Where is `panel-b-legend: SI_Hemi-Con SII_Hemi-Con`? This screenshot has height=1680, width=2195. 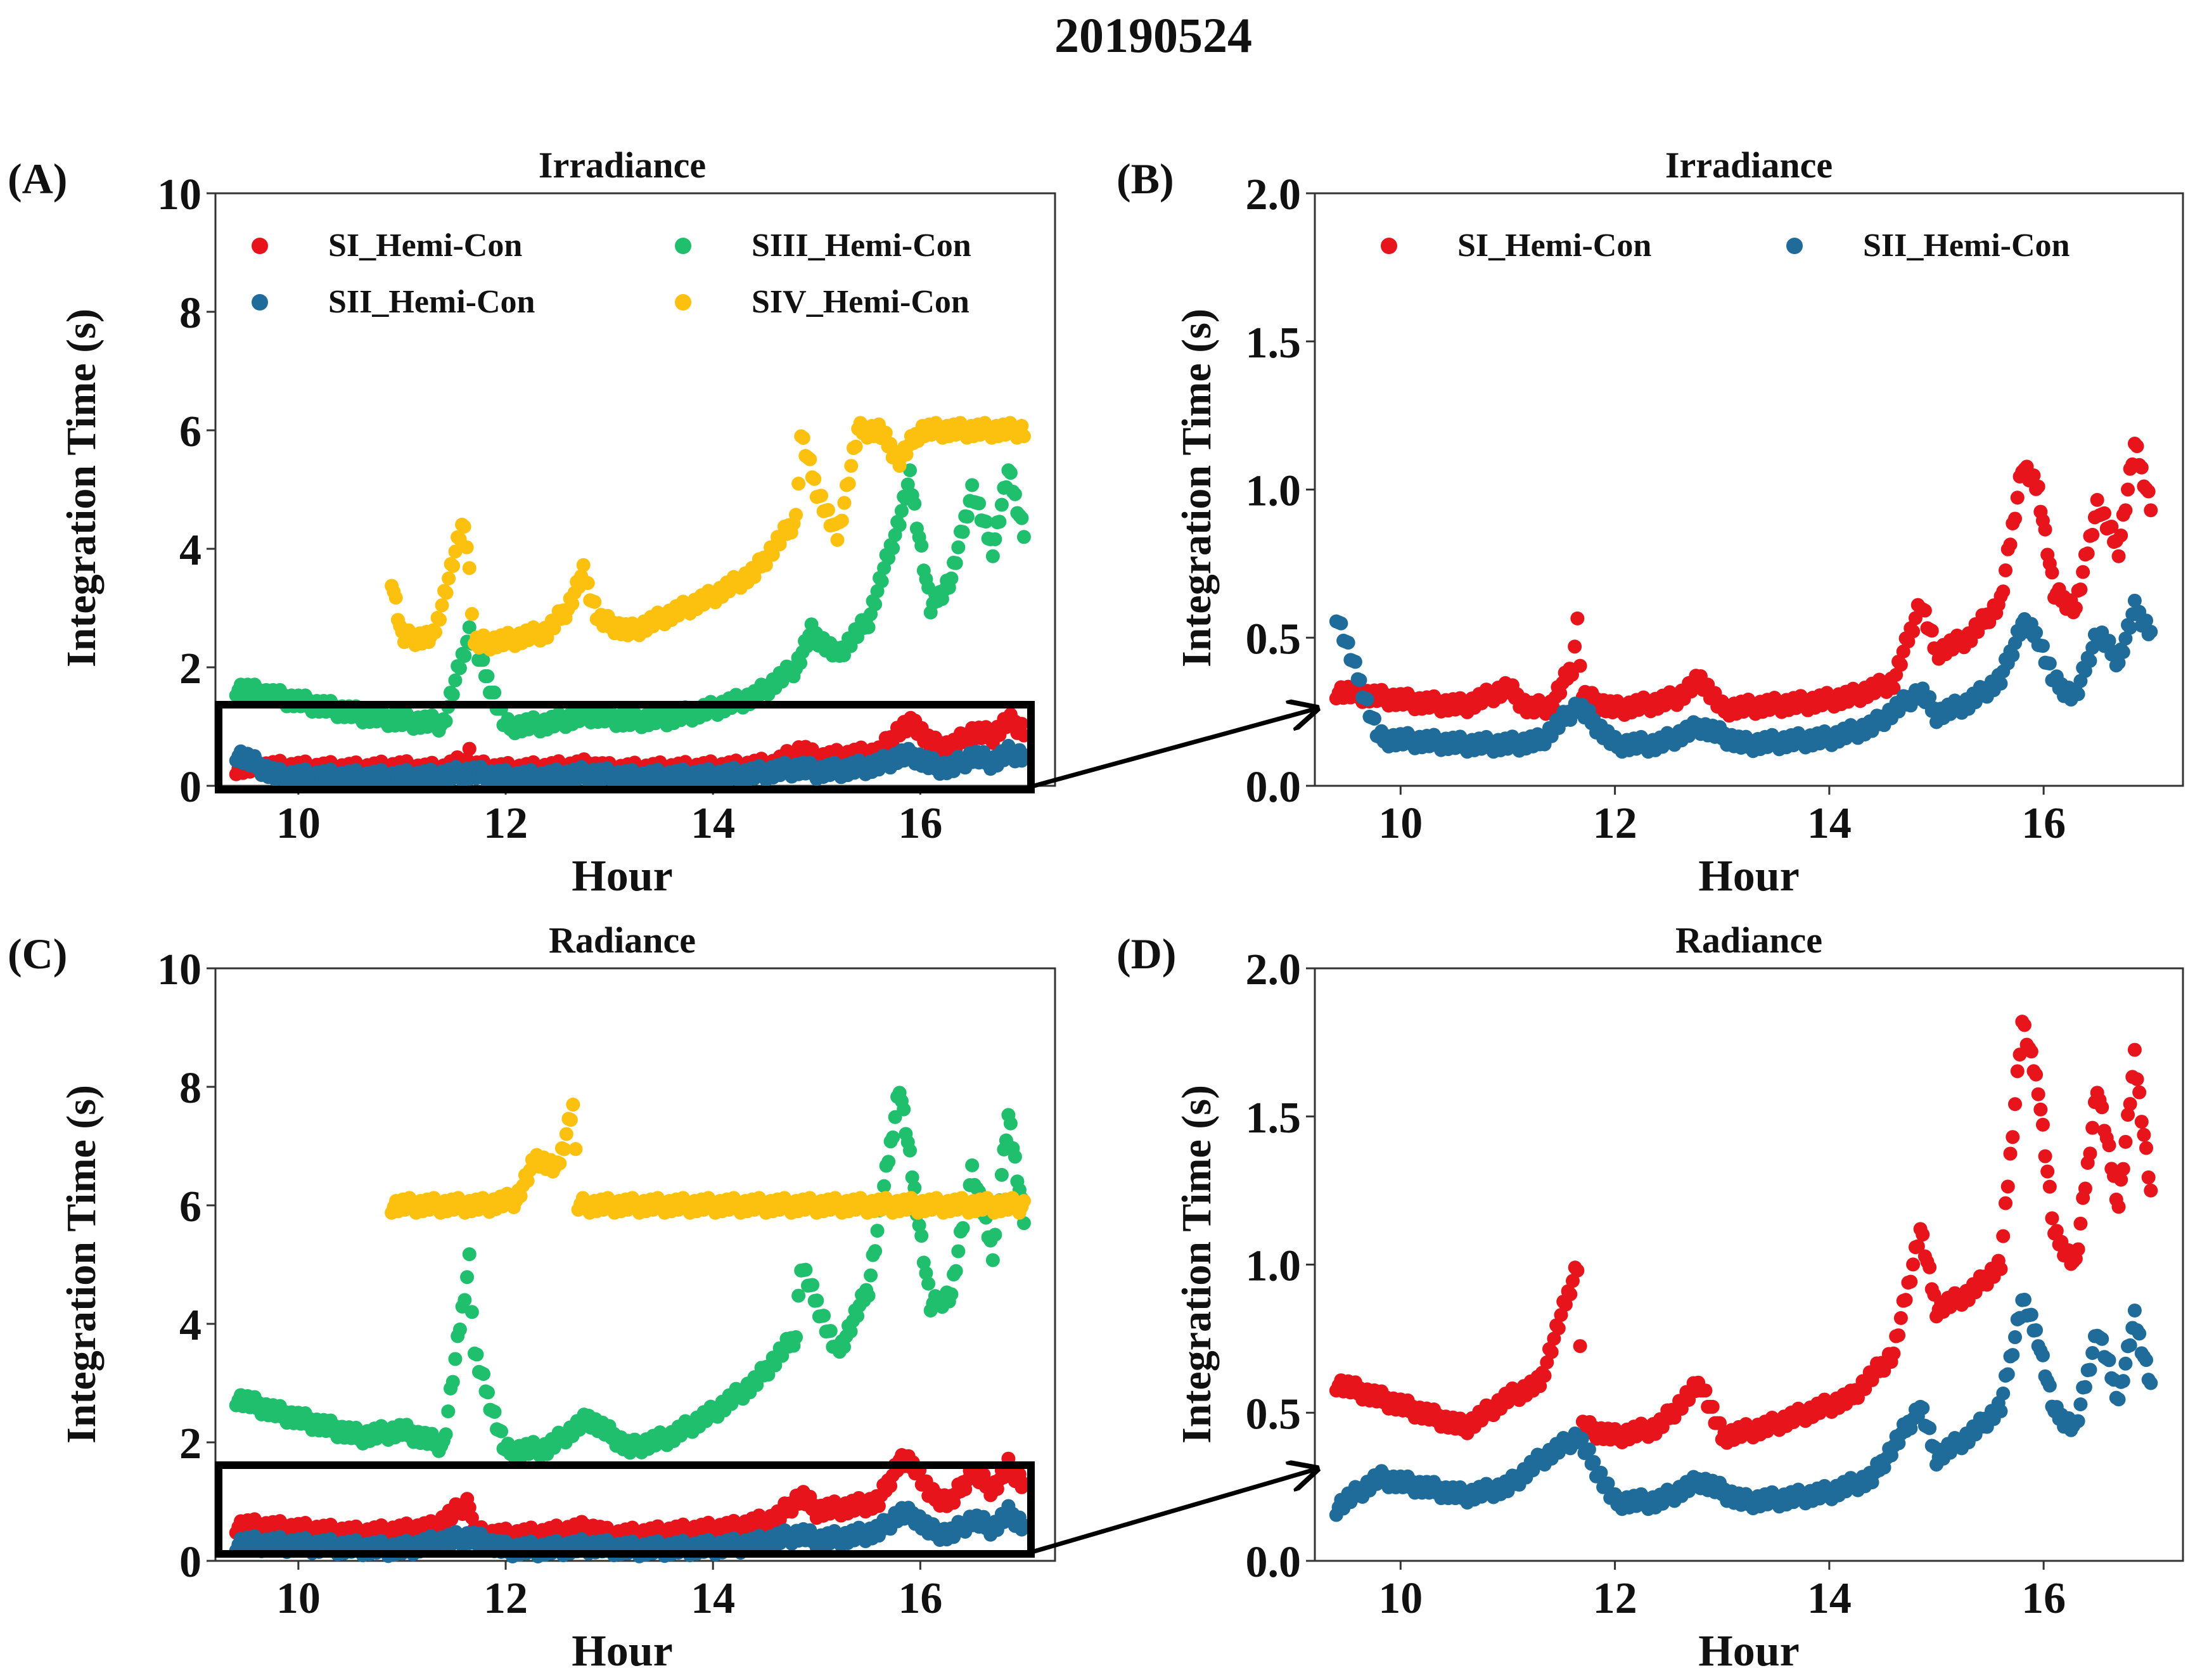
panel-b-legend: SI_Hemi-Con SII_Hemi-Con is located at coordinates (1725, 246).